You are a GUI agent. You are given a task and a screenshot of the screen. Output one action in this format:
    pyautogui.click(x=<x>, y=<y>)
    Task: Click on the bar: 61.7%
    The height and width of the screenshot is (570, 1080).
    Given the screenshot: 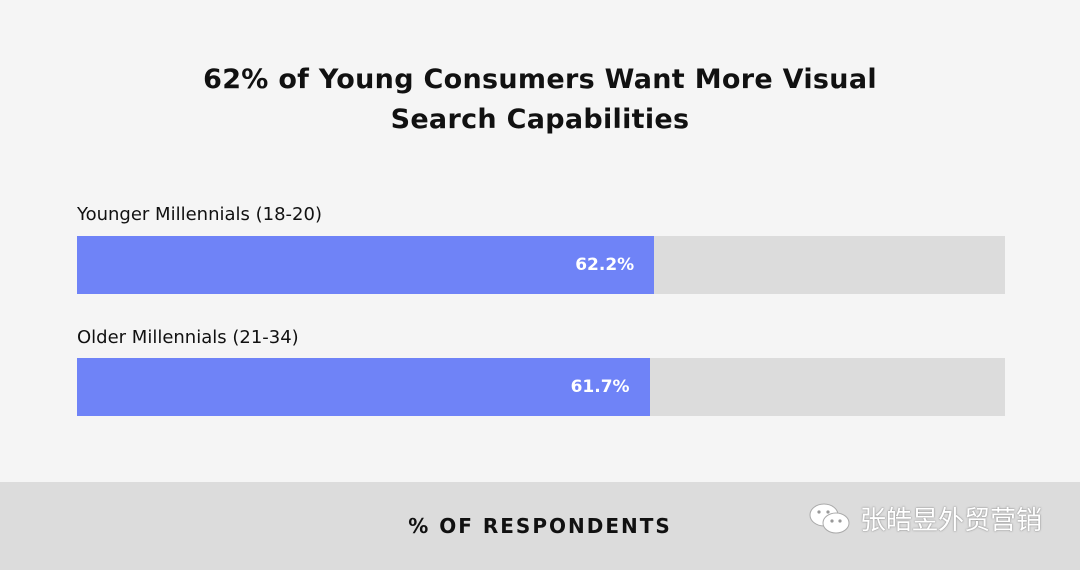 What is the action you would take?
    pyautogui.click(x=363, y=387)
    